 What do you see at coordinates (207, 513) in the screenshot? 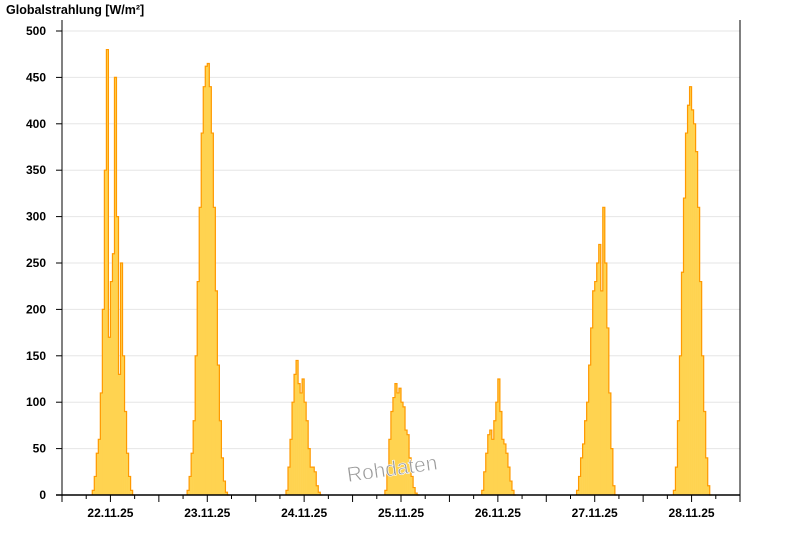
I see `x-tick-label: 23.11.25` at bounding box center [207, 513].